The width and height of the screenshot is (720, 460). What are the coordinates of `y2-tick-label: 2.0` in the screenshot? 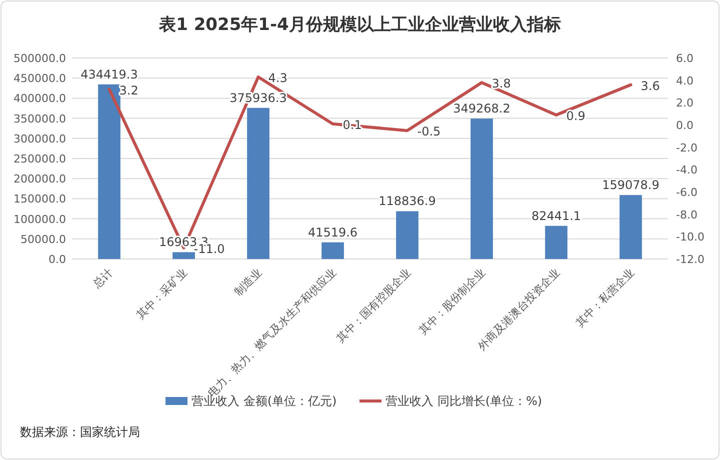 It's located at (685, 103).